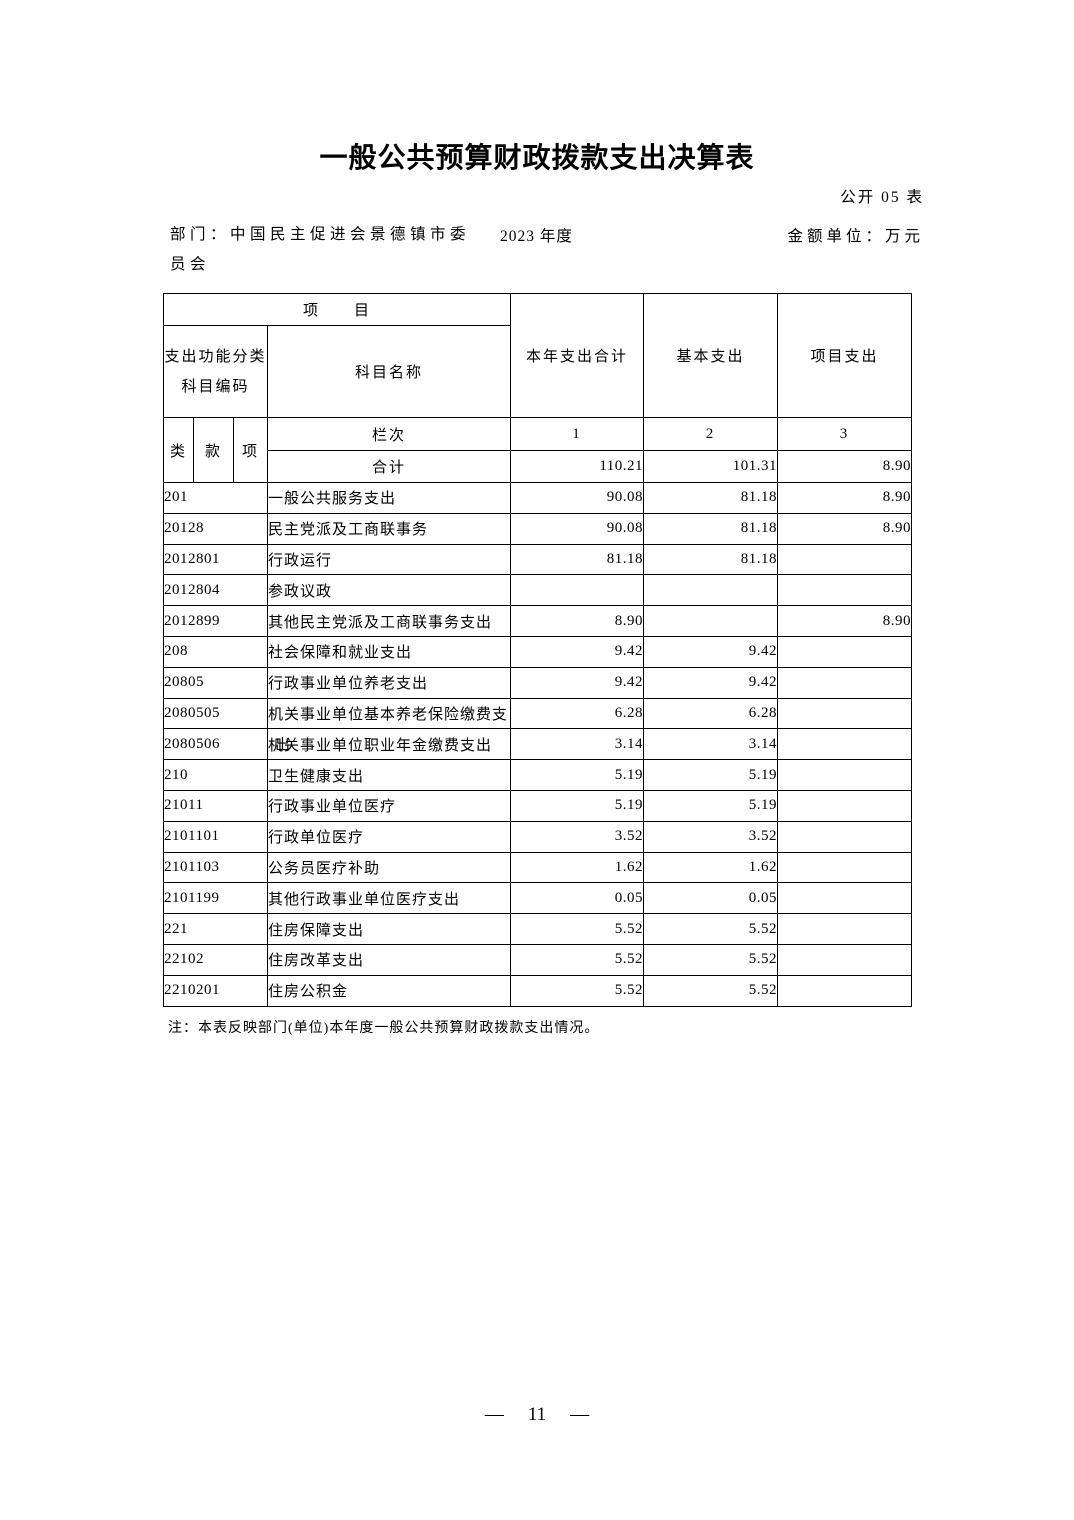 This screenshot has width=1074, height=1520. What do you see at coordinates (332, 807) in the screenshot?
I see `subject-name-text: 行政事业单位医疗` at bounding box center [332, 807].